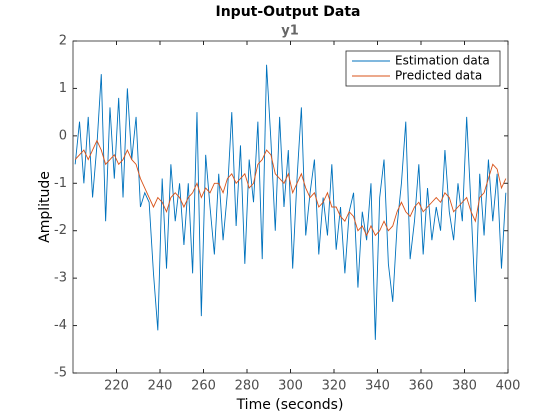 Image resolution: width=560 pixels, height=420 pixels. What do you see at coordinates (421, 386) in the screenshot?
I see `x-tick-label: 360` at bounding box center [421, 386].